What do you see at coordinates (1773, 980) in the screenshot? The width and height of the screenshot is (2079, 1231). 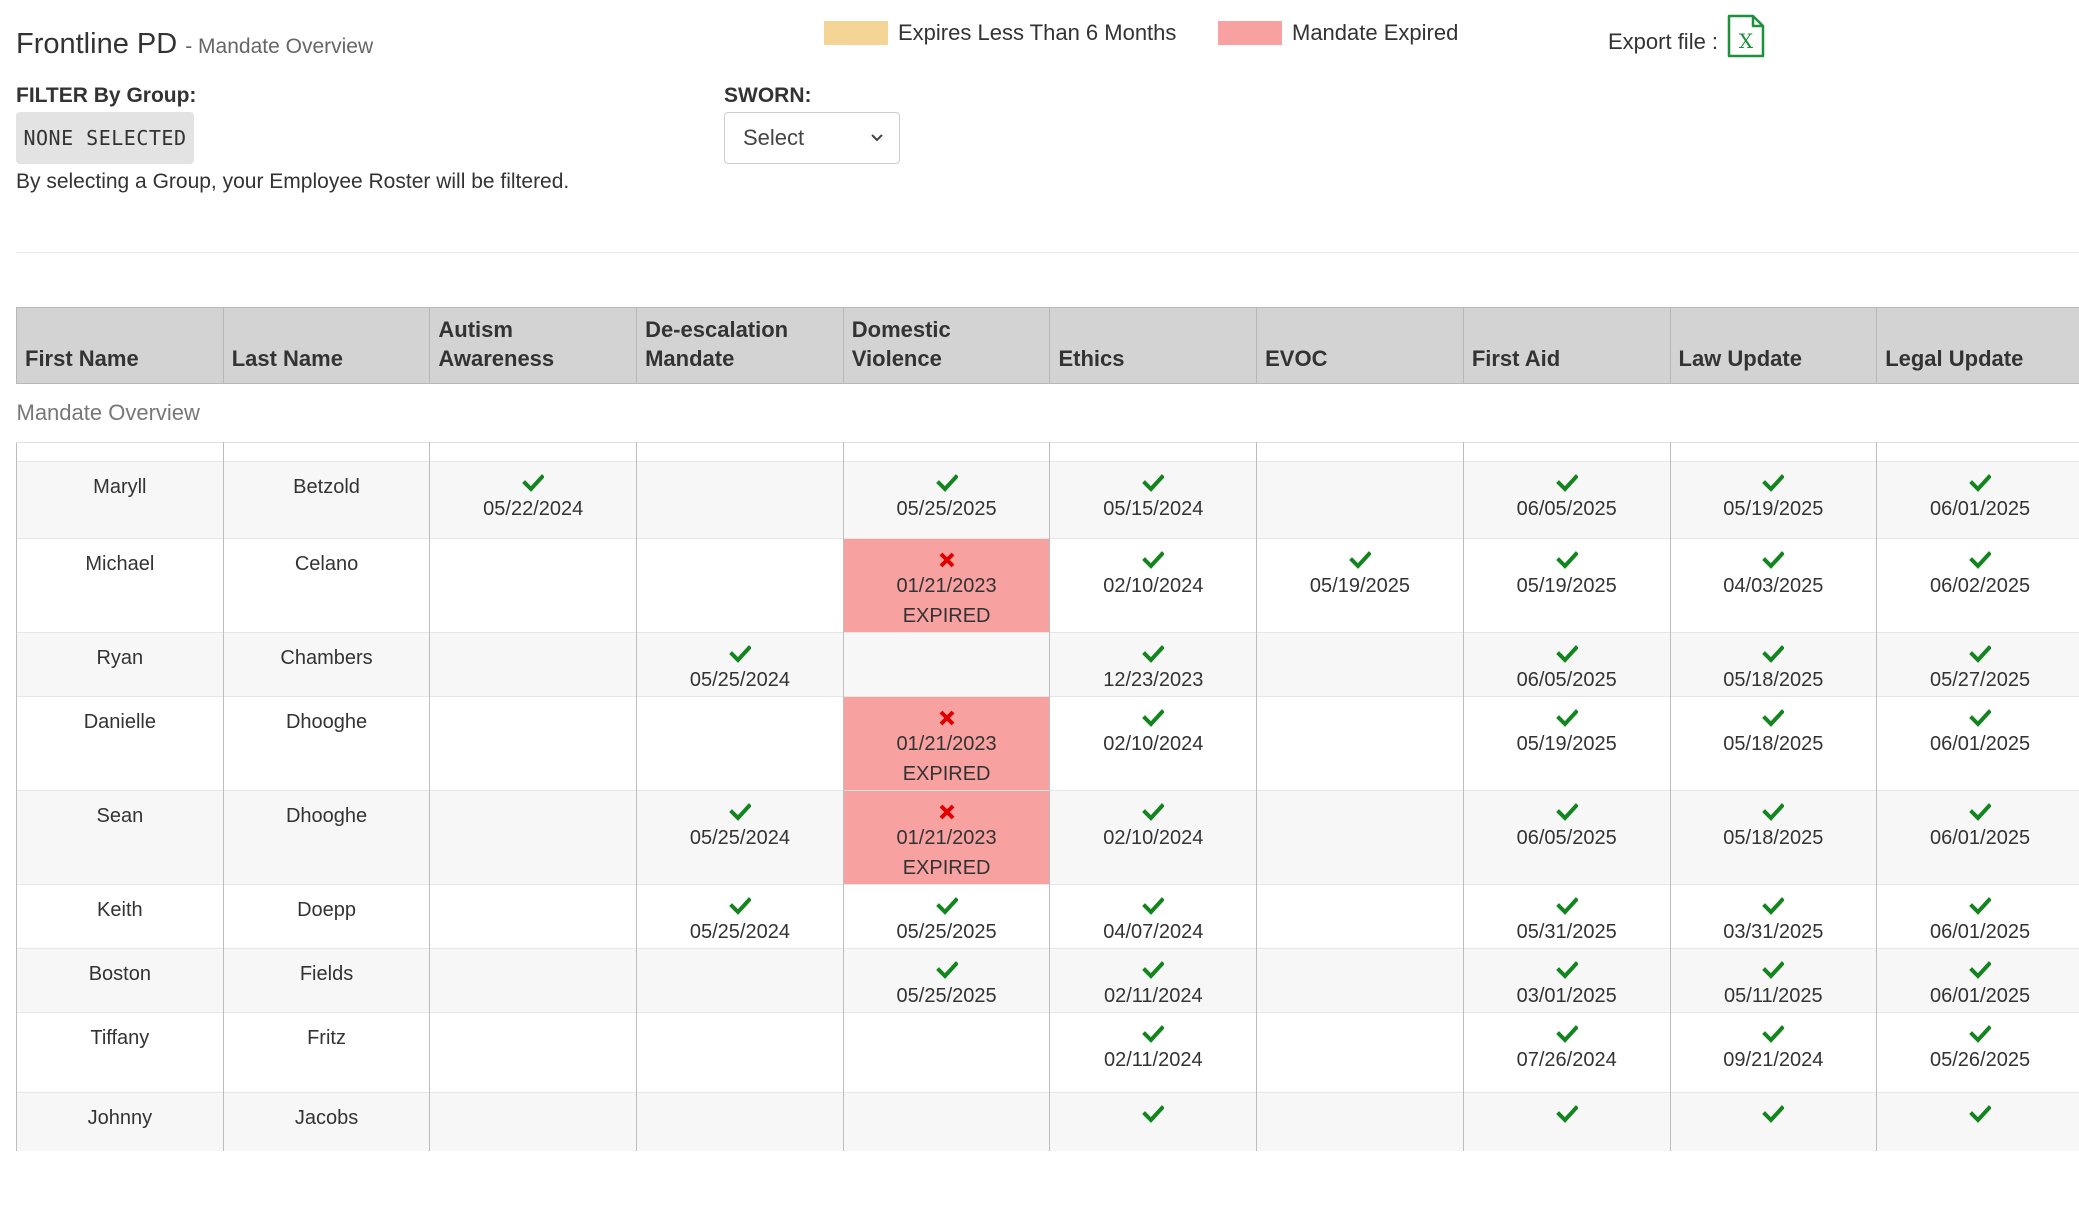 I see `cell-law-update: 05/11/2025` at bounding box center [1773, 980].